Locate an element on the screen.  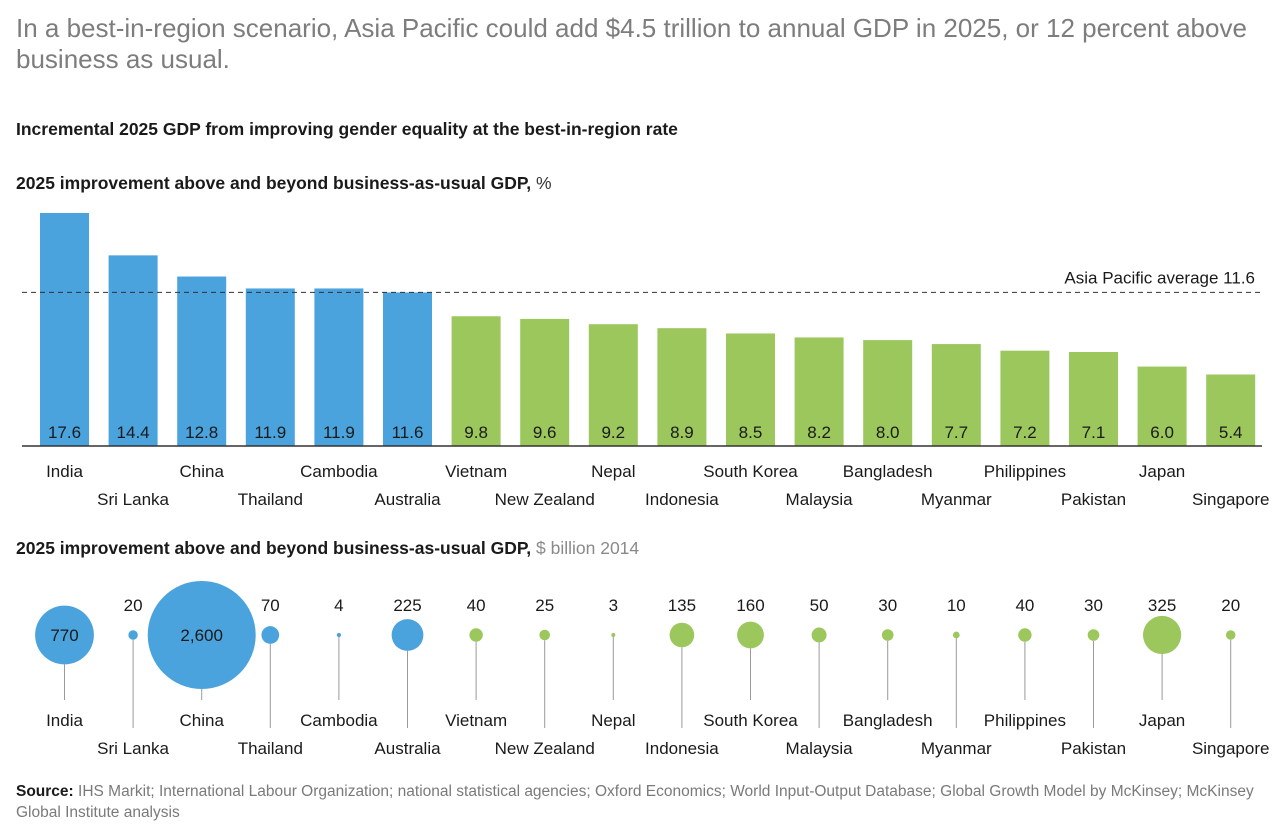
bubble-category-label-india: India is located at coordinates (64, 720).